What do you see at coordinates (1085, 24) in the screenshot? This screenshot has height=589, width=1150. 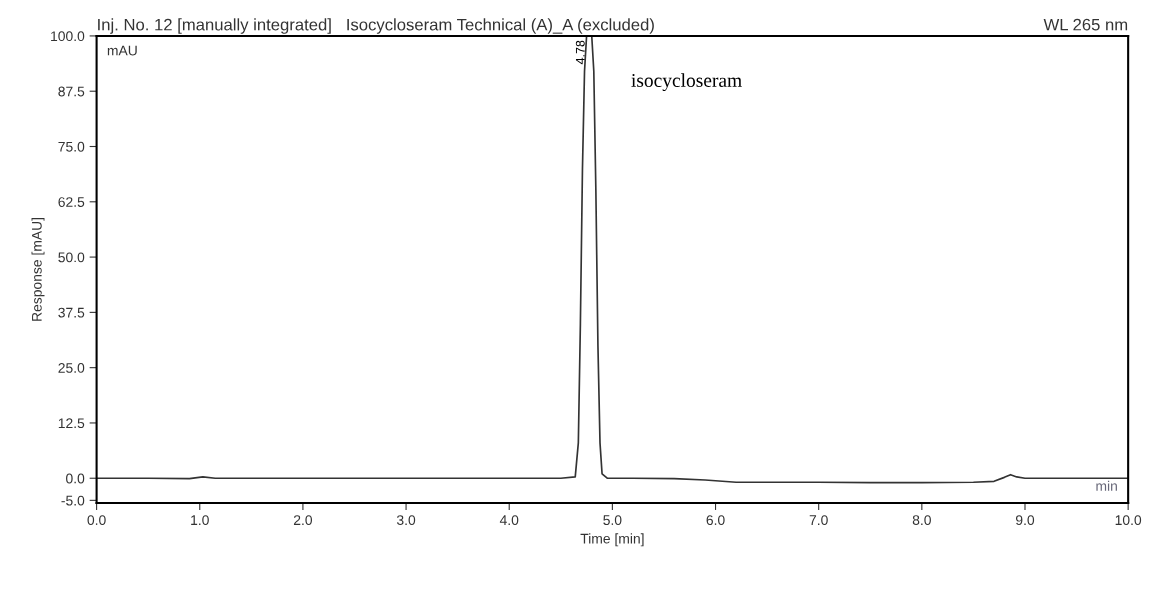 I see `chart-subtitle: WL 265 nm` at bounding box center [1085, 24].